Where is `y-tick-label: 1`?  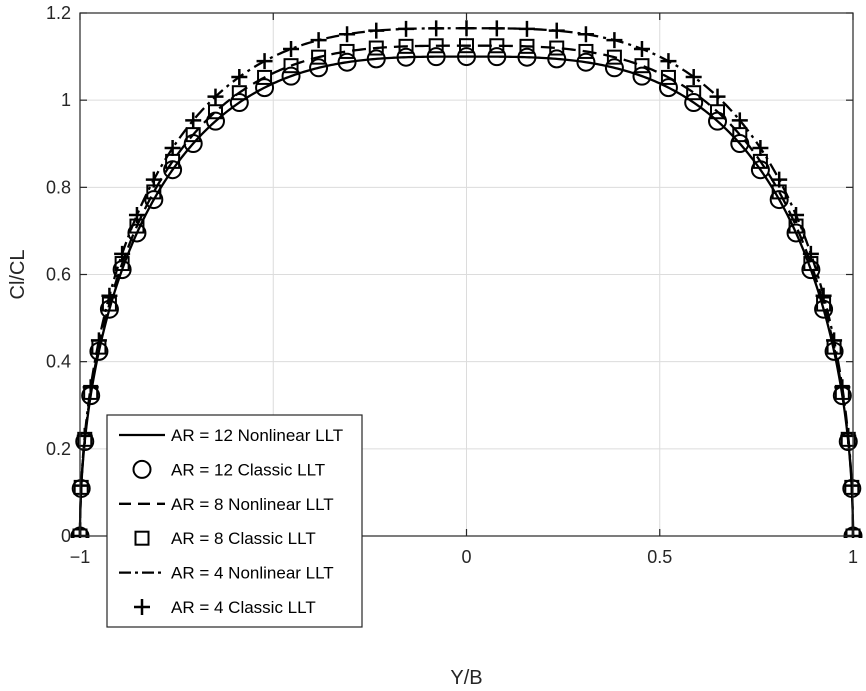 y-tick-label: 1 is located at coordinates (66, 100).